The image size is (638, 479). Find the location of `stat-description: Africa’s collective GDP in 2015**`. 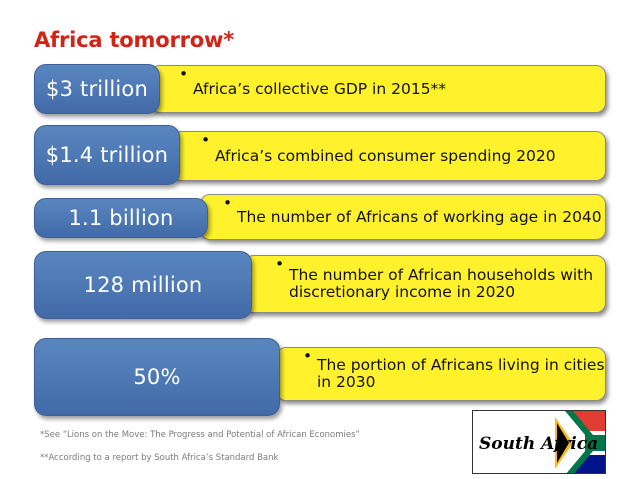

stat-description: Africa’s collective GDP in 2015** is located at coordinates (320, 88).